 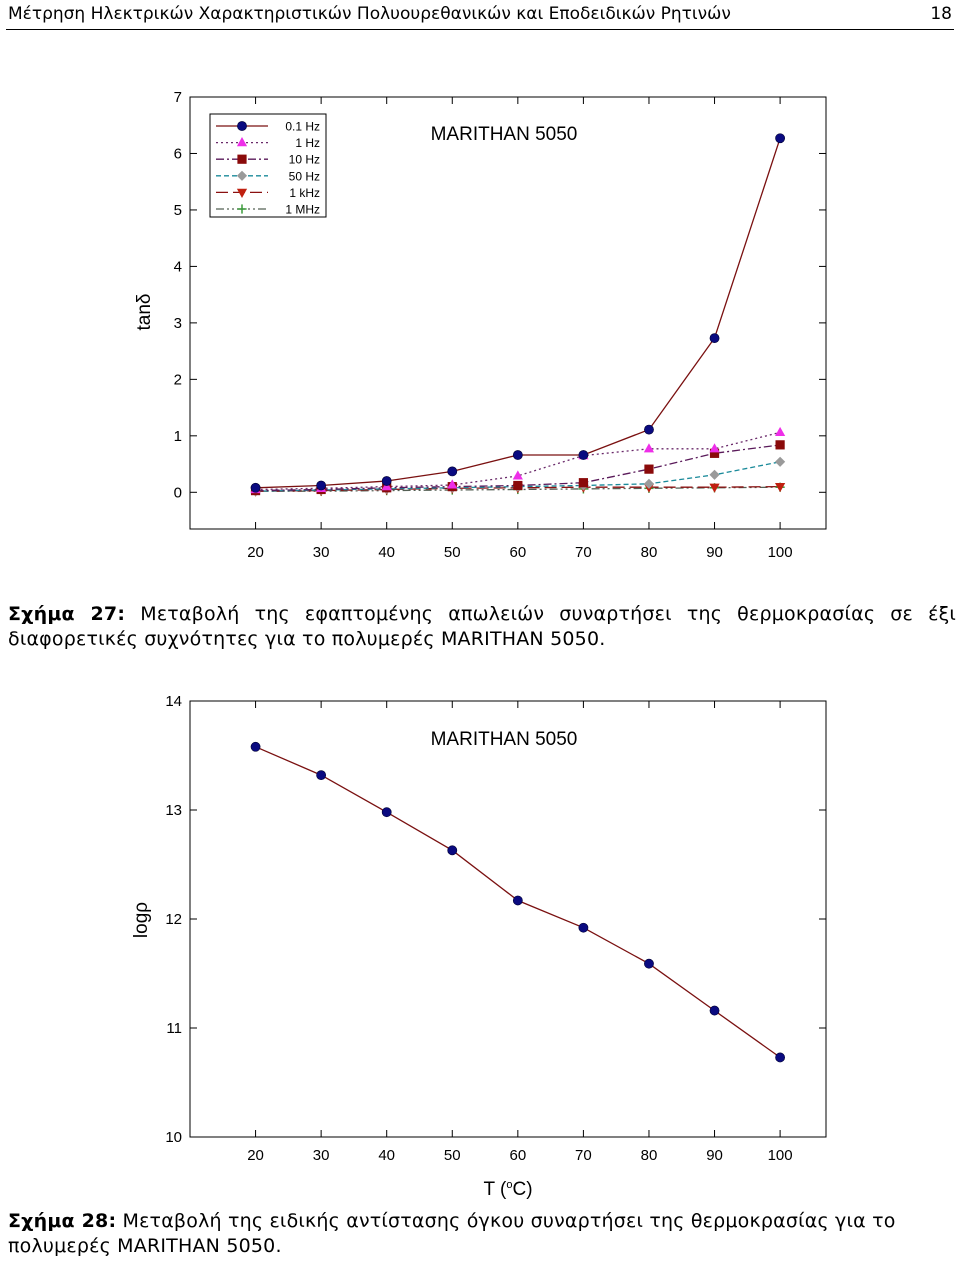 What do you see at coordinates (173, 1137) in the screenshot?
I see `y-tick-label: 10` at bounding box center [173, 1137].